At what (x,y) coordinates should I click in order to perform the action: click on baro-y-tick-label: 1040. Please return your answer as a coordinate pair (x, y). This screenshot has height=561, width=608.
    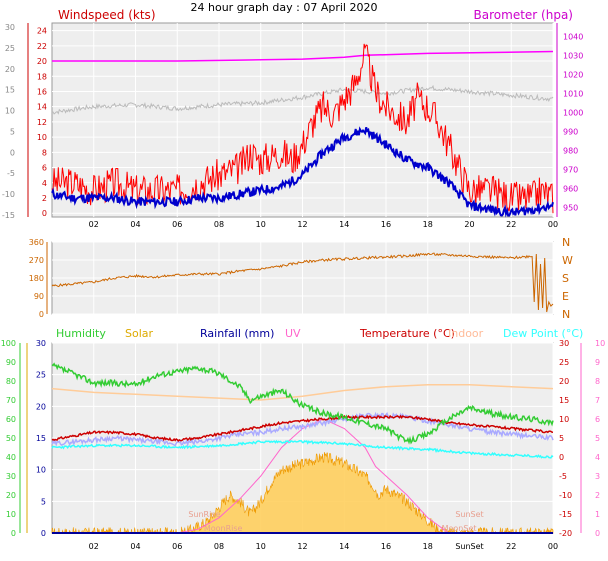
    Looking at the image, I should click on (573, 36).